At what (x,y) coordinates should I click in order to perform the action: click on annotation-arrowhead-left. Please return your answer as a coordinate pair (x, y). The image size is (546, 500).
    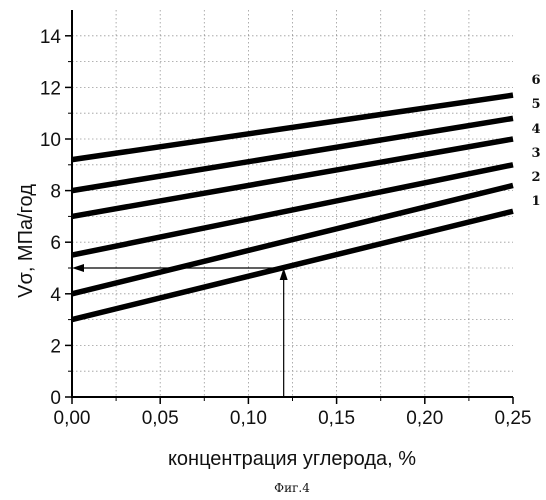
    Looking at the image, I should click on (78, 268).